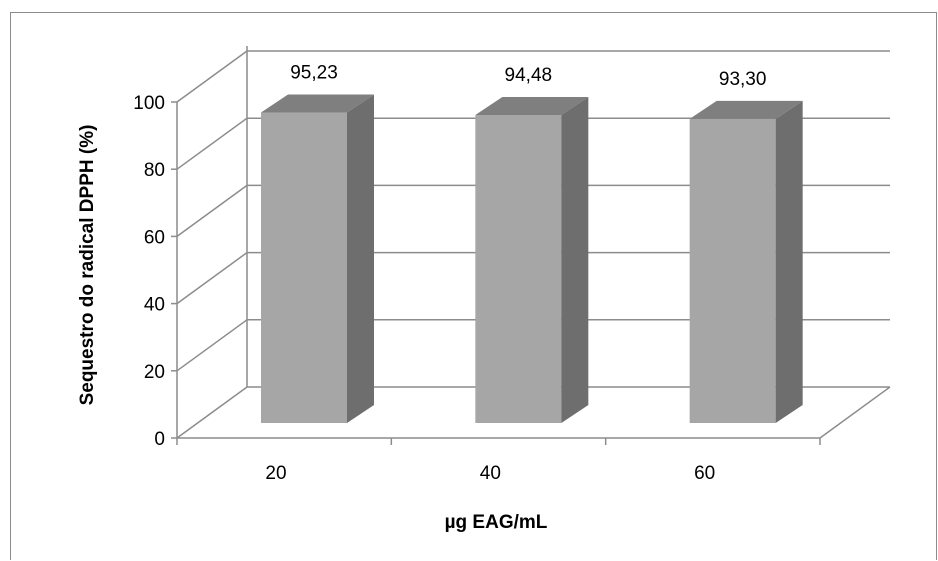 Image resolution: width=938 pixels, height=561 pixels. I want to click on x-tick-label-40: 40, so click(490, 473).